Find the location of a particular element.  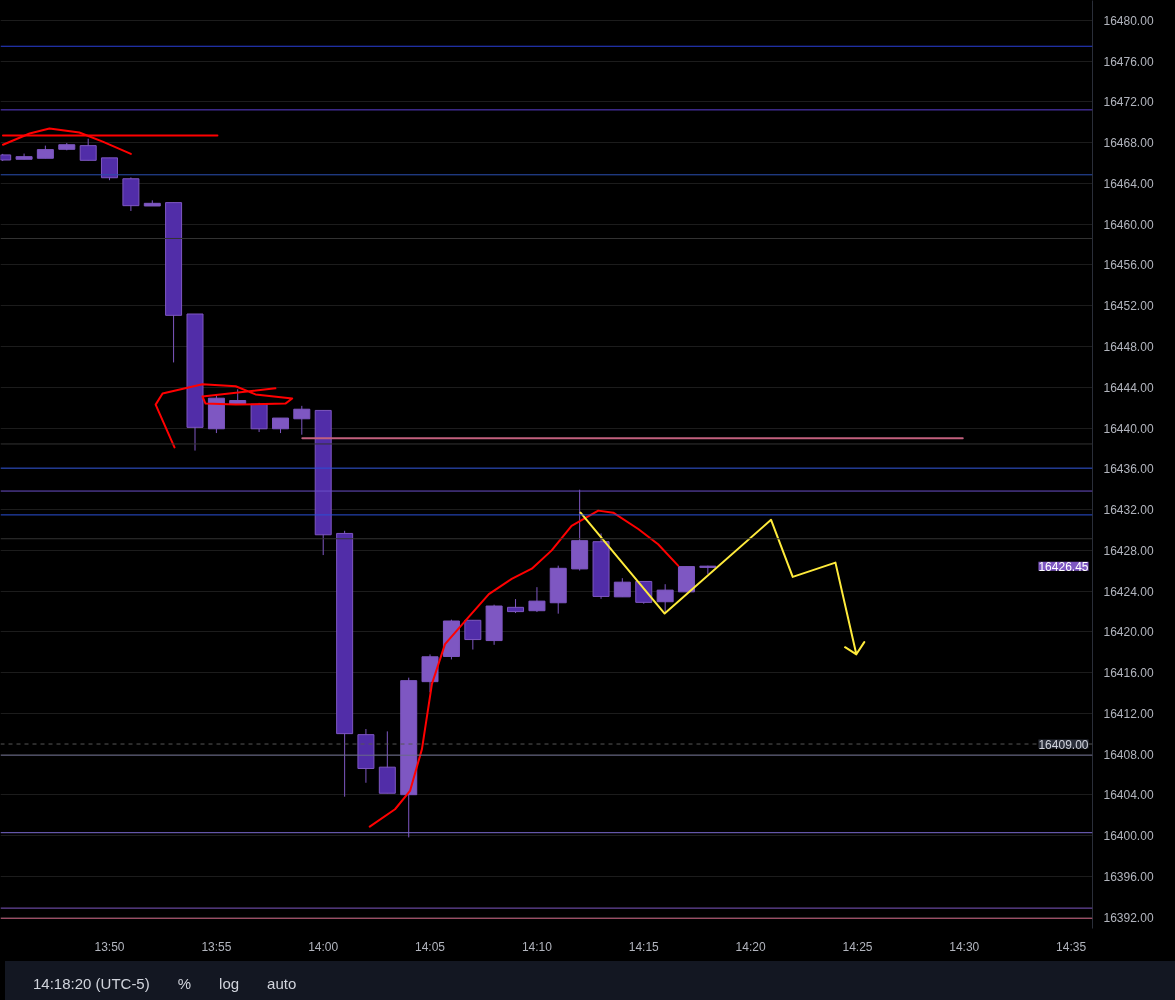

x-tick-label: 13:55 is located at coordinates (216, 946).